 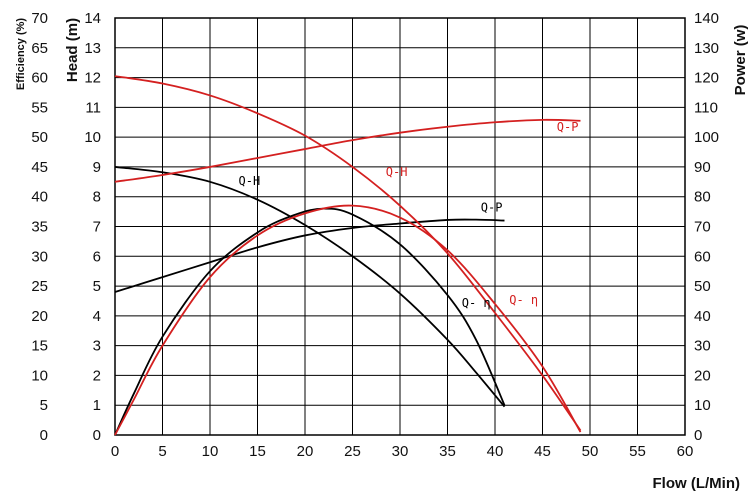 What do you see at coordinates (97, 435) in the screenshot?
I see `head-tick-label: 0` at bounding box center [97, 435].